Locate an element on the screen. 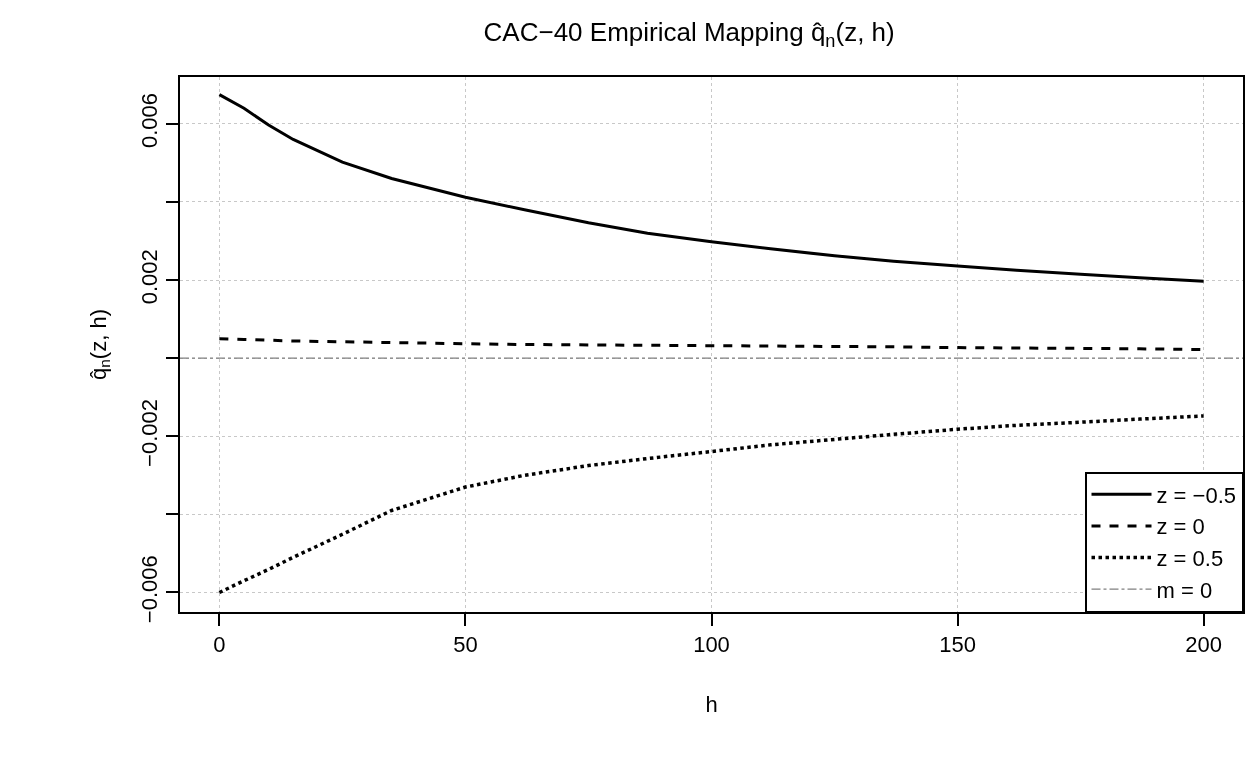 The width and height of the screenshot is (1253, 769). x-tick-label: 0 is located at coordinates (219, 645).